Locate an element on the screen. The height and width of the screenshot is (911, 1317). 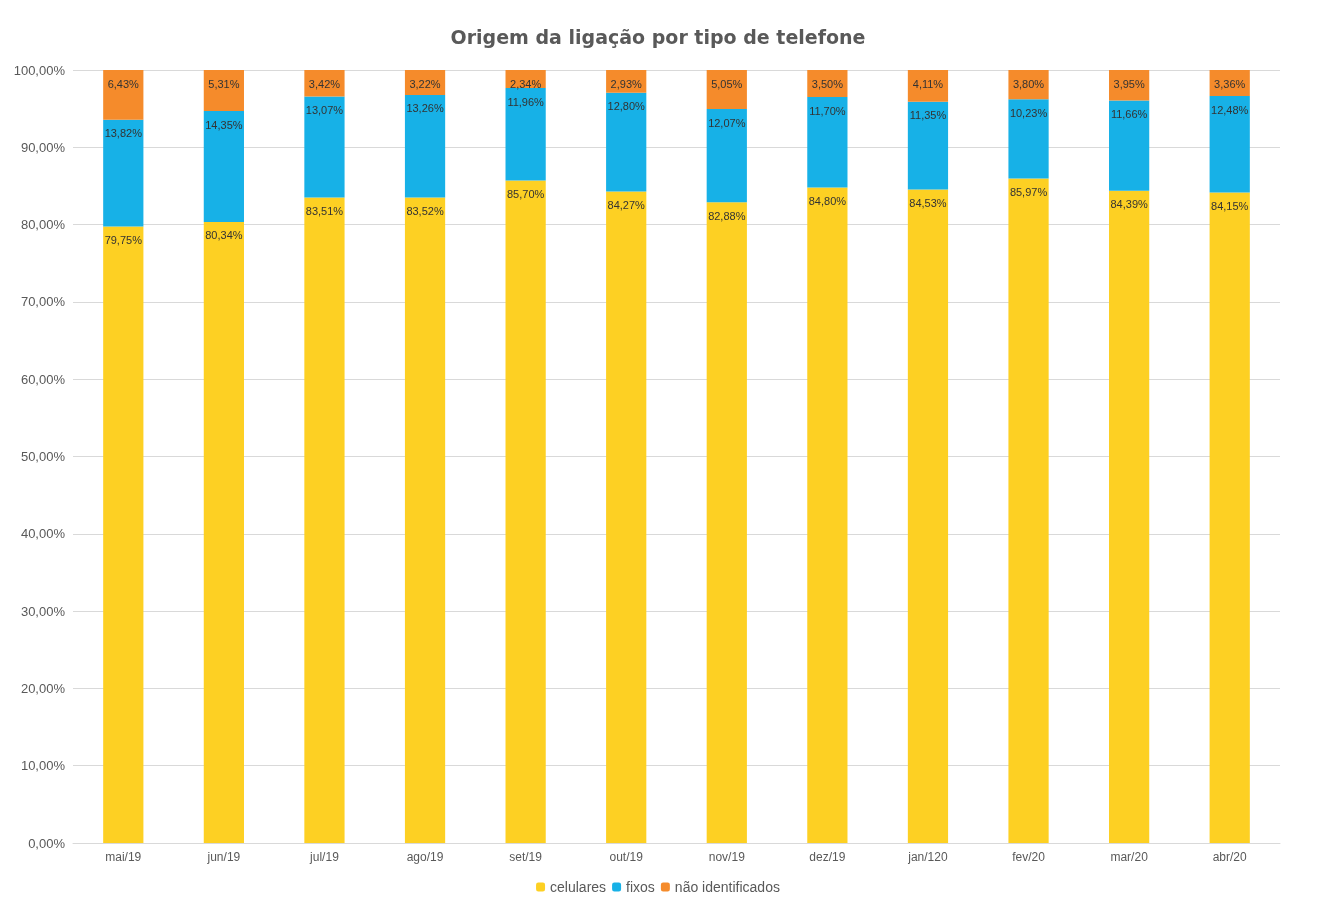
data-label: 85,97% is located at coordinates (1028, 191).